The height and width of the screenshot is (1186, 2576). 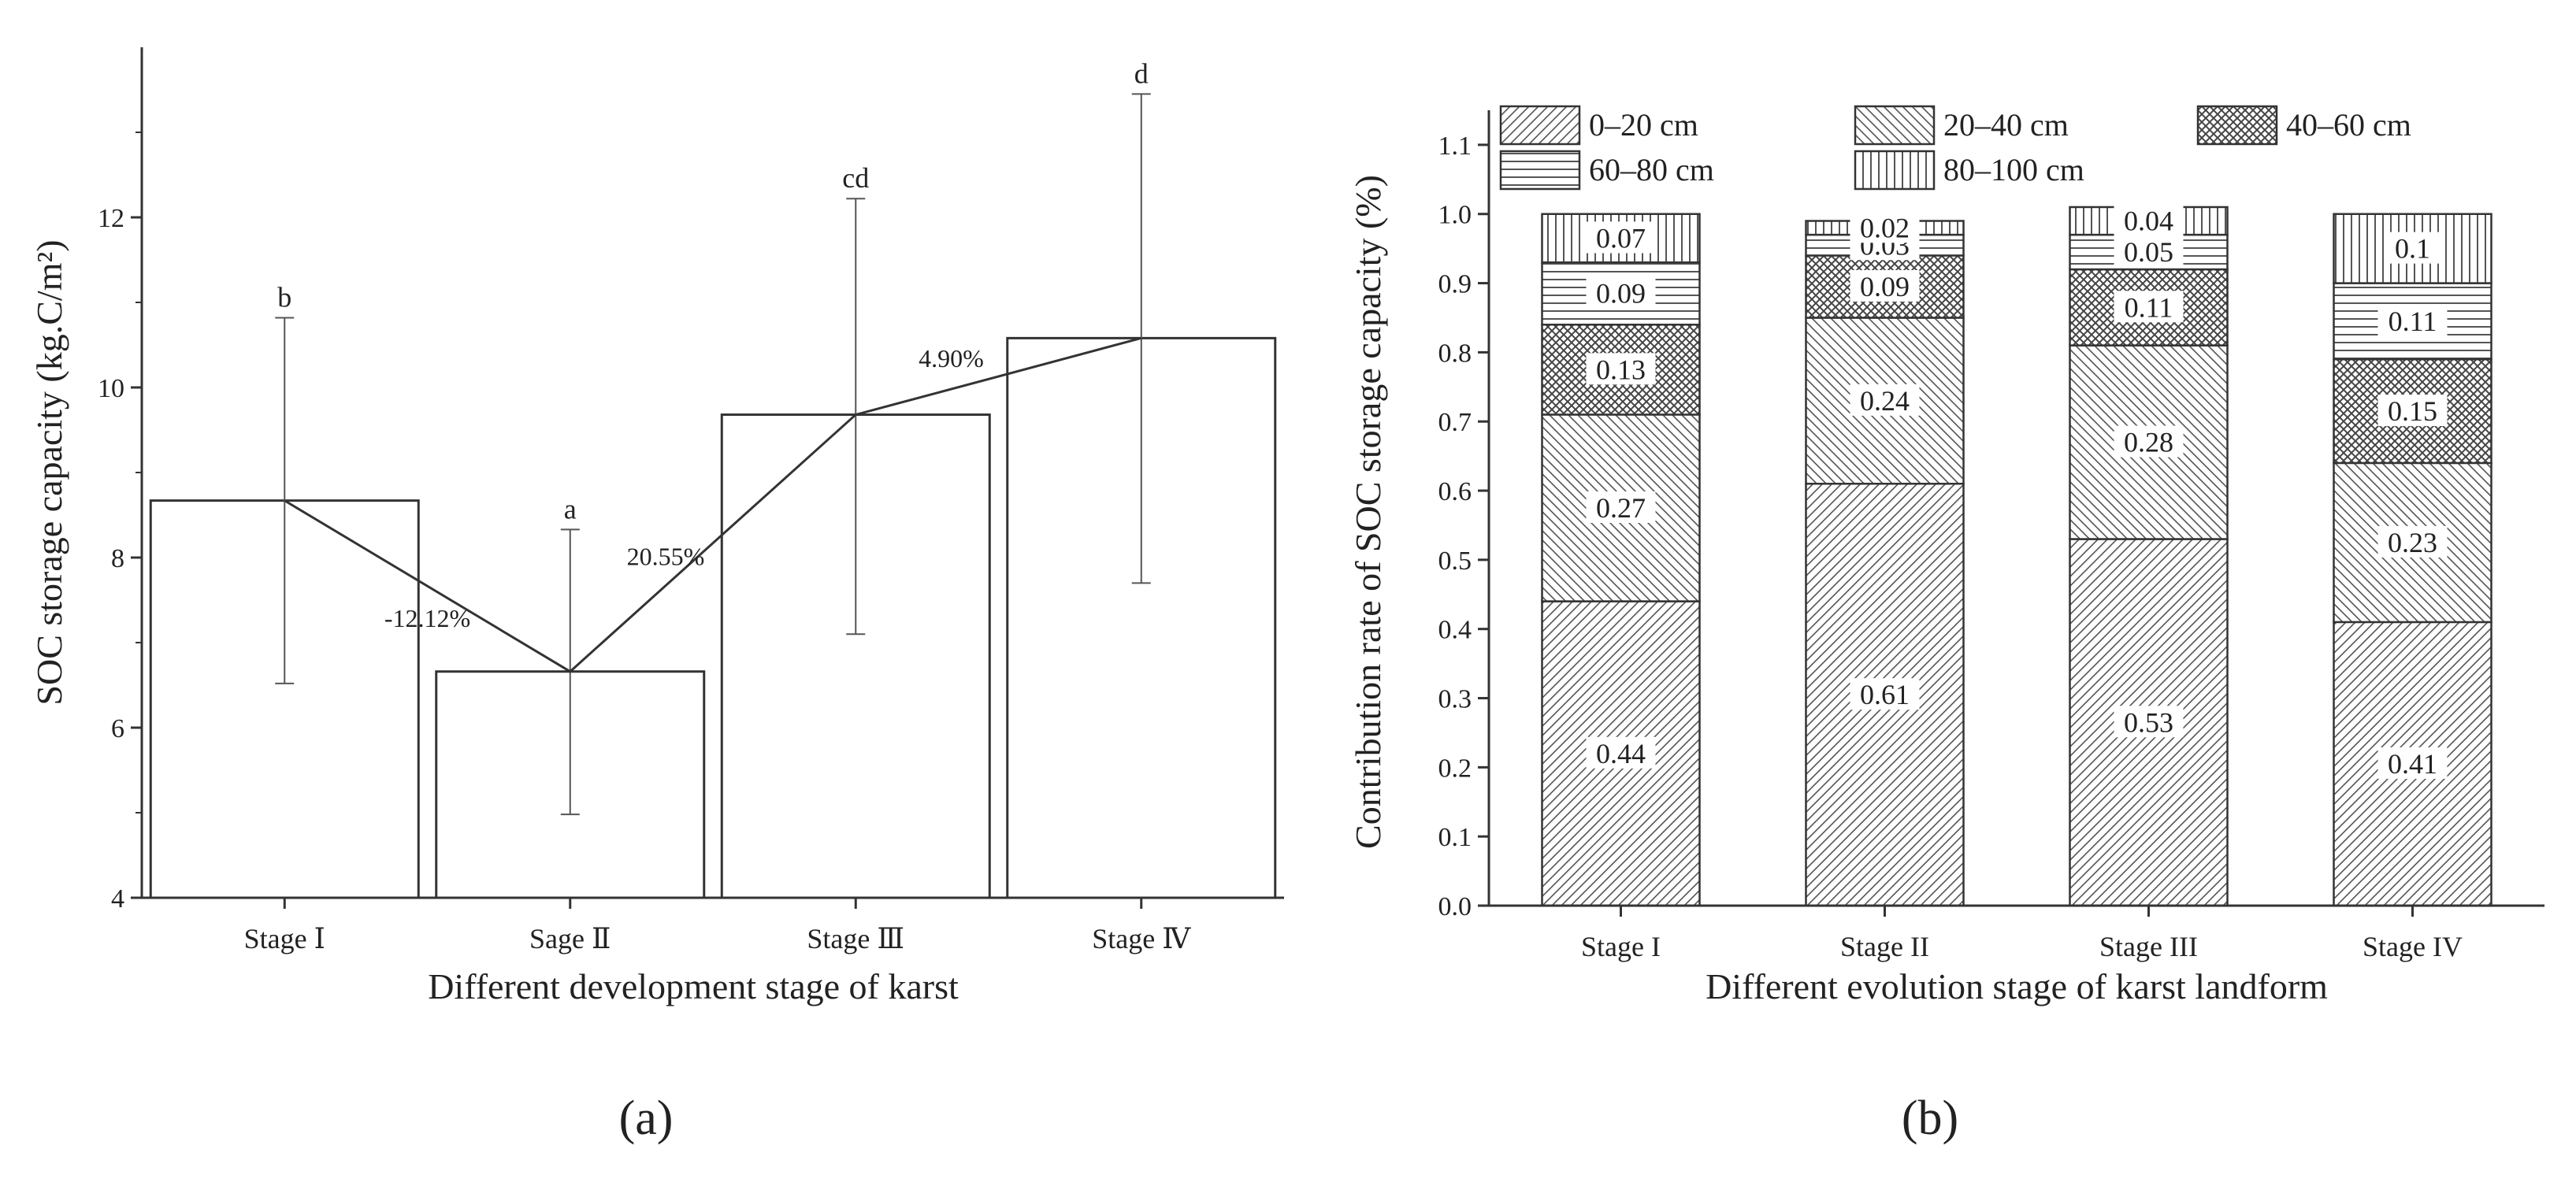 I want to click on y-tick-label: 1.0, so click(x=1455, y=215).